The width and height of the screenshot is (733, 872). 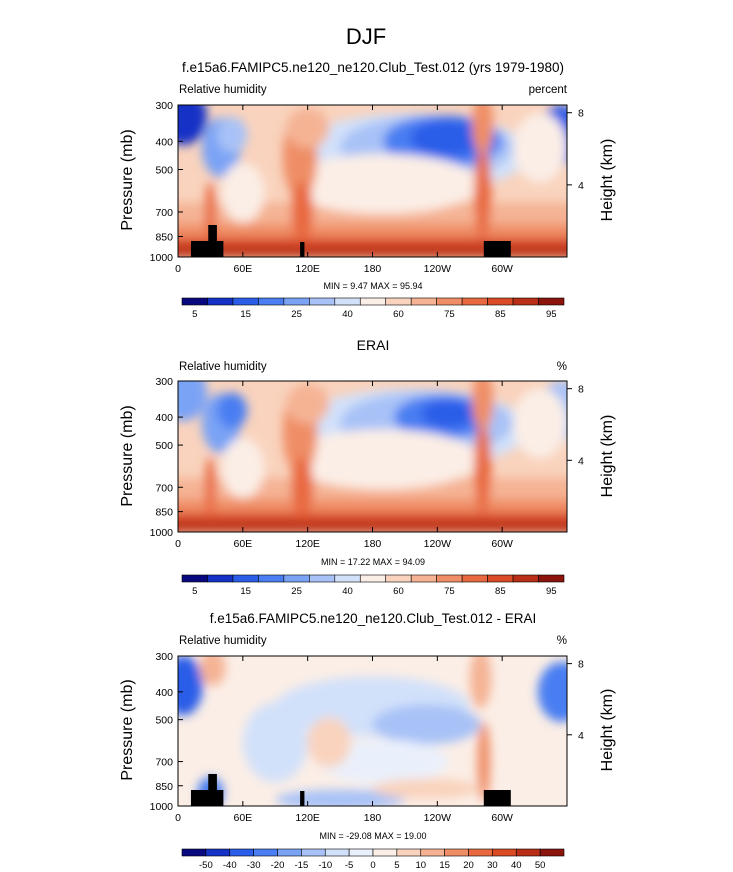 I want to click on colorbar-label: 25, so click(x=296, y=591).